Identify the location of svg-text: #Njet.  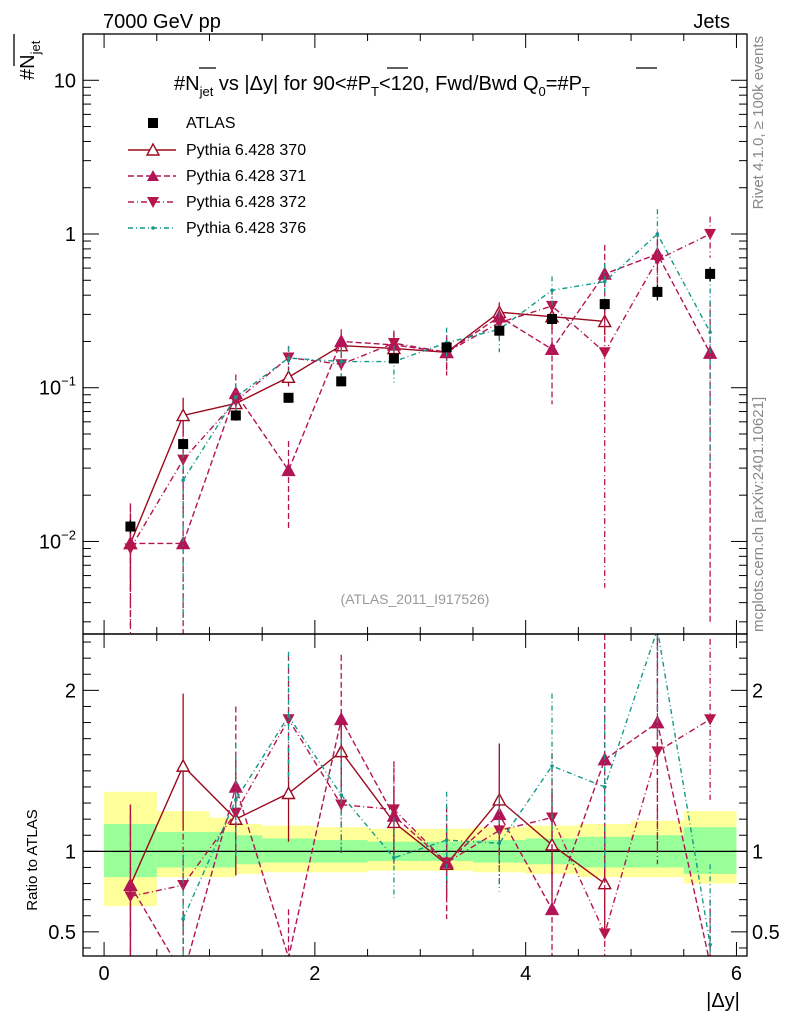
(30, 60).